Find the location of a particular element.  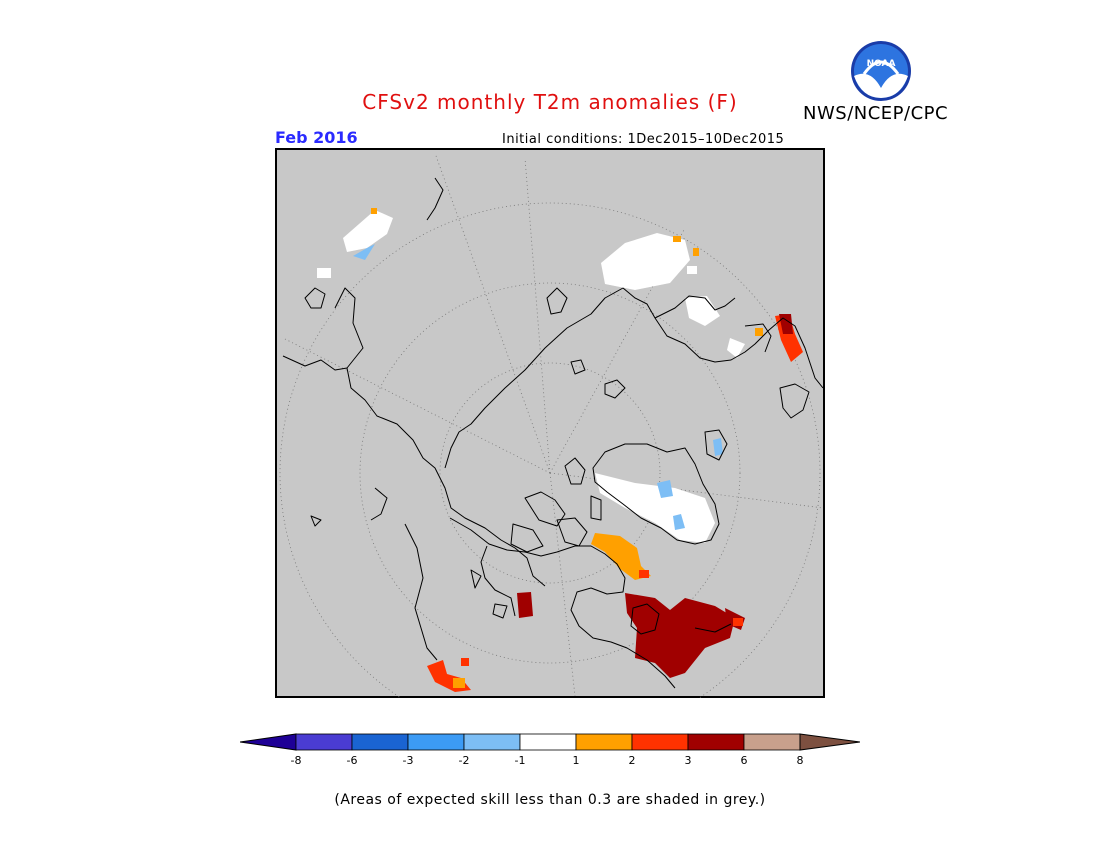

legend-tick-label: 3 is located at coordinates (688, 760).